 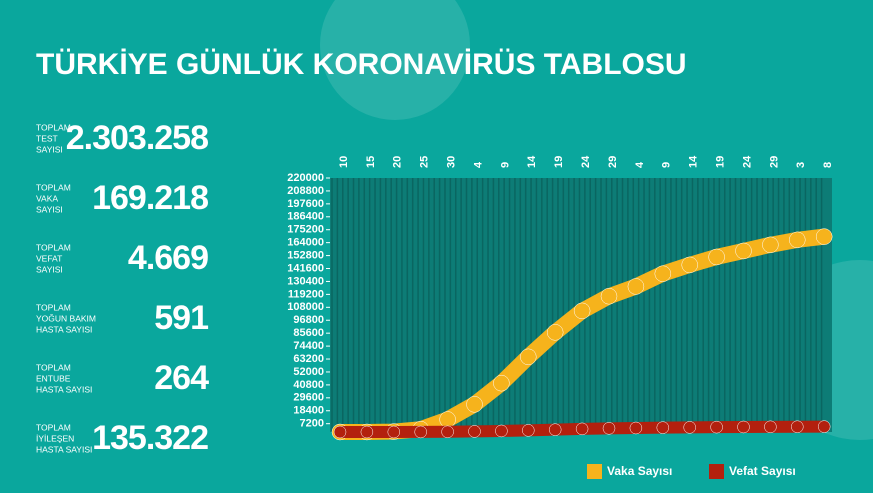 What do you see at coordinates (639, 471) in the screenshot?
I see `legend-label: Vaka Sayısı` at bounding box center [639, 471].